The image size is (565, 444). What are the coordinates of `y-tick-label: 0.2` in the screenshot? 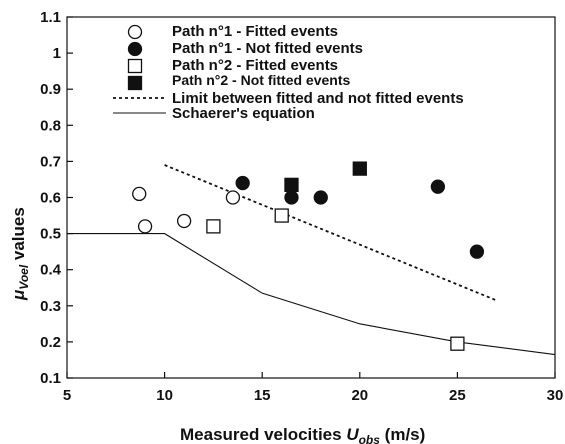 It's located at (50, 342).